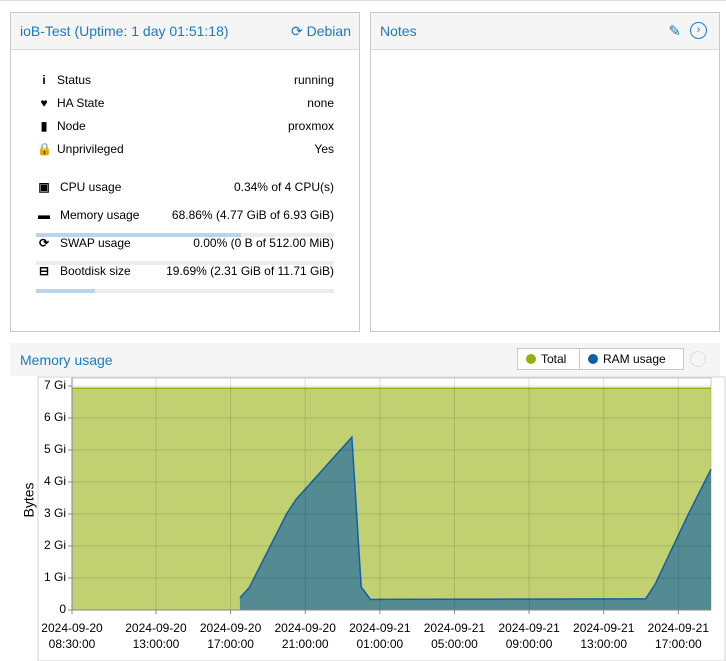  I want to click on row-label: Unprivileged, so click(90, 149).